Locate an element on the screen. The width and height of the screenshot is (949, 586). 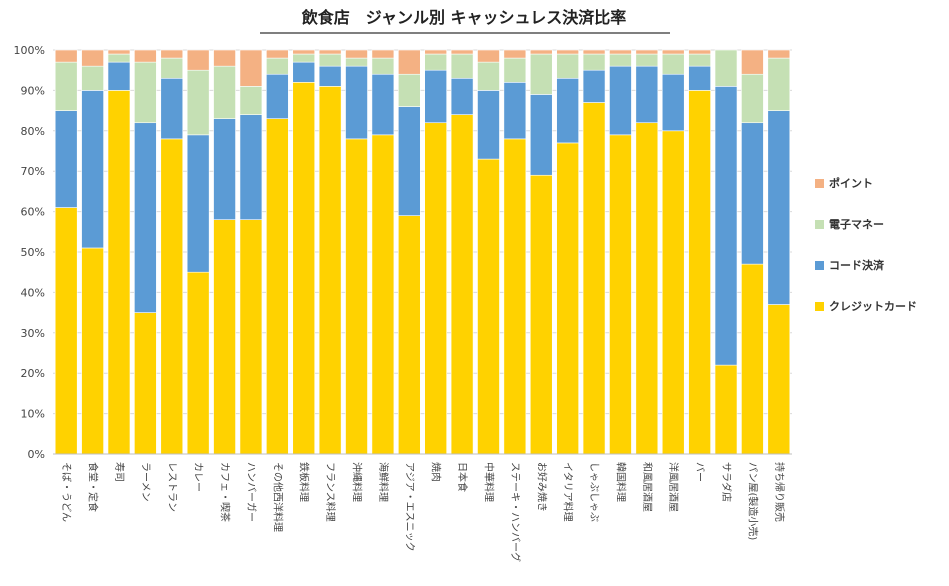
x-category-label: ハンバーガー is located at coordinates (251, 492).